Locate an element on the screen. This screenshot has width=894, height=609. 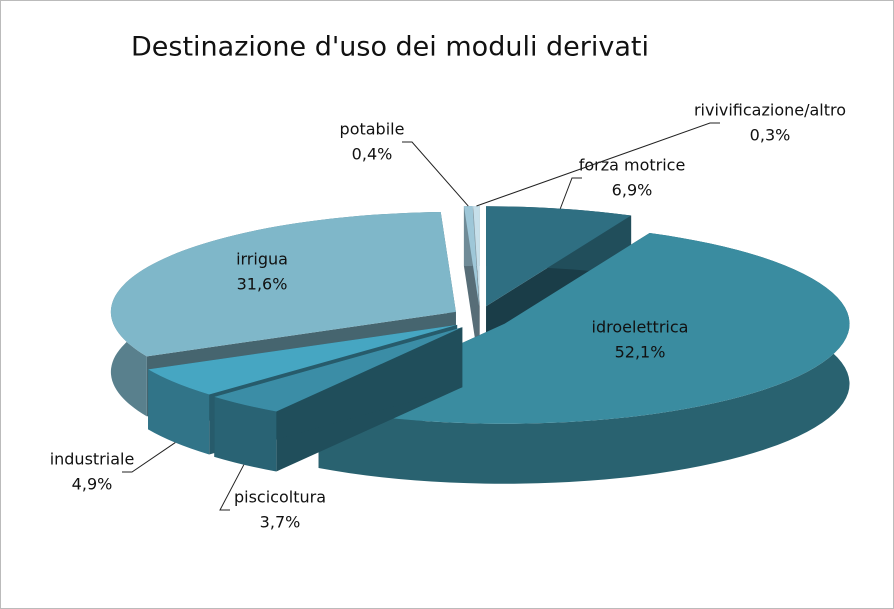
slice-value-label: 0,3% is located at coordinates (770, 135).